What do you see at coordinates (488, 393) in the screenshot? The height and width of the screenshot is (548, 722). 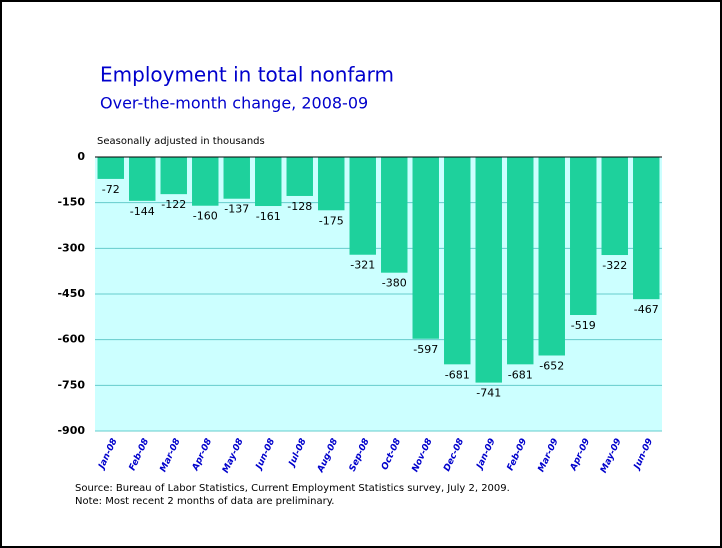 I see `data-label: -741` at bounding box center [488, 393].